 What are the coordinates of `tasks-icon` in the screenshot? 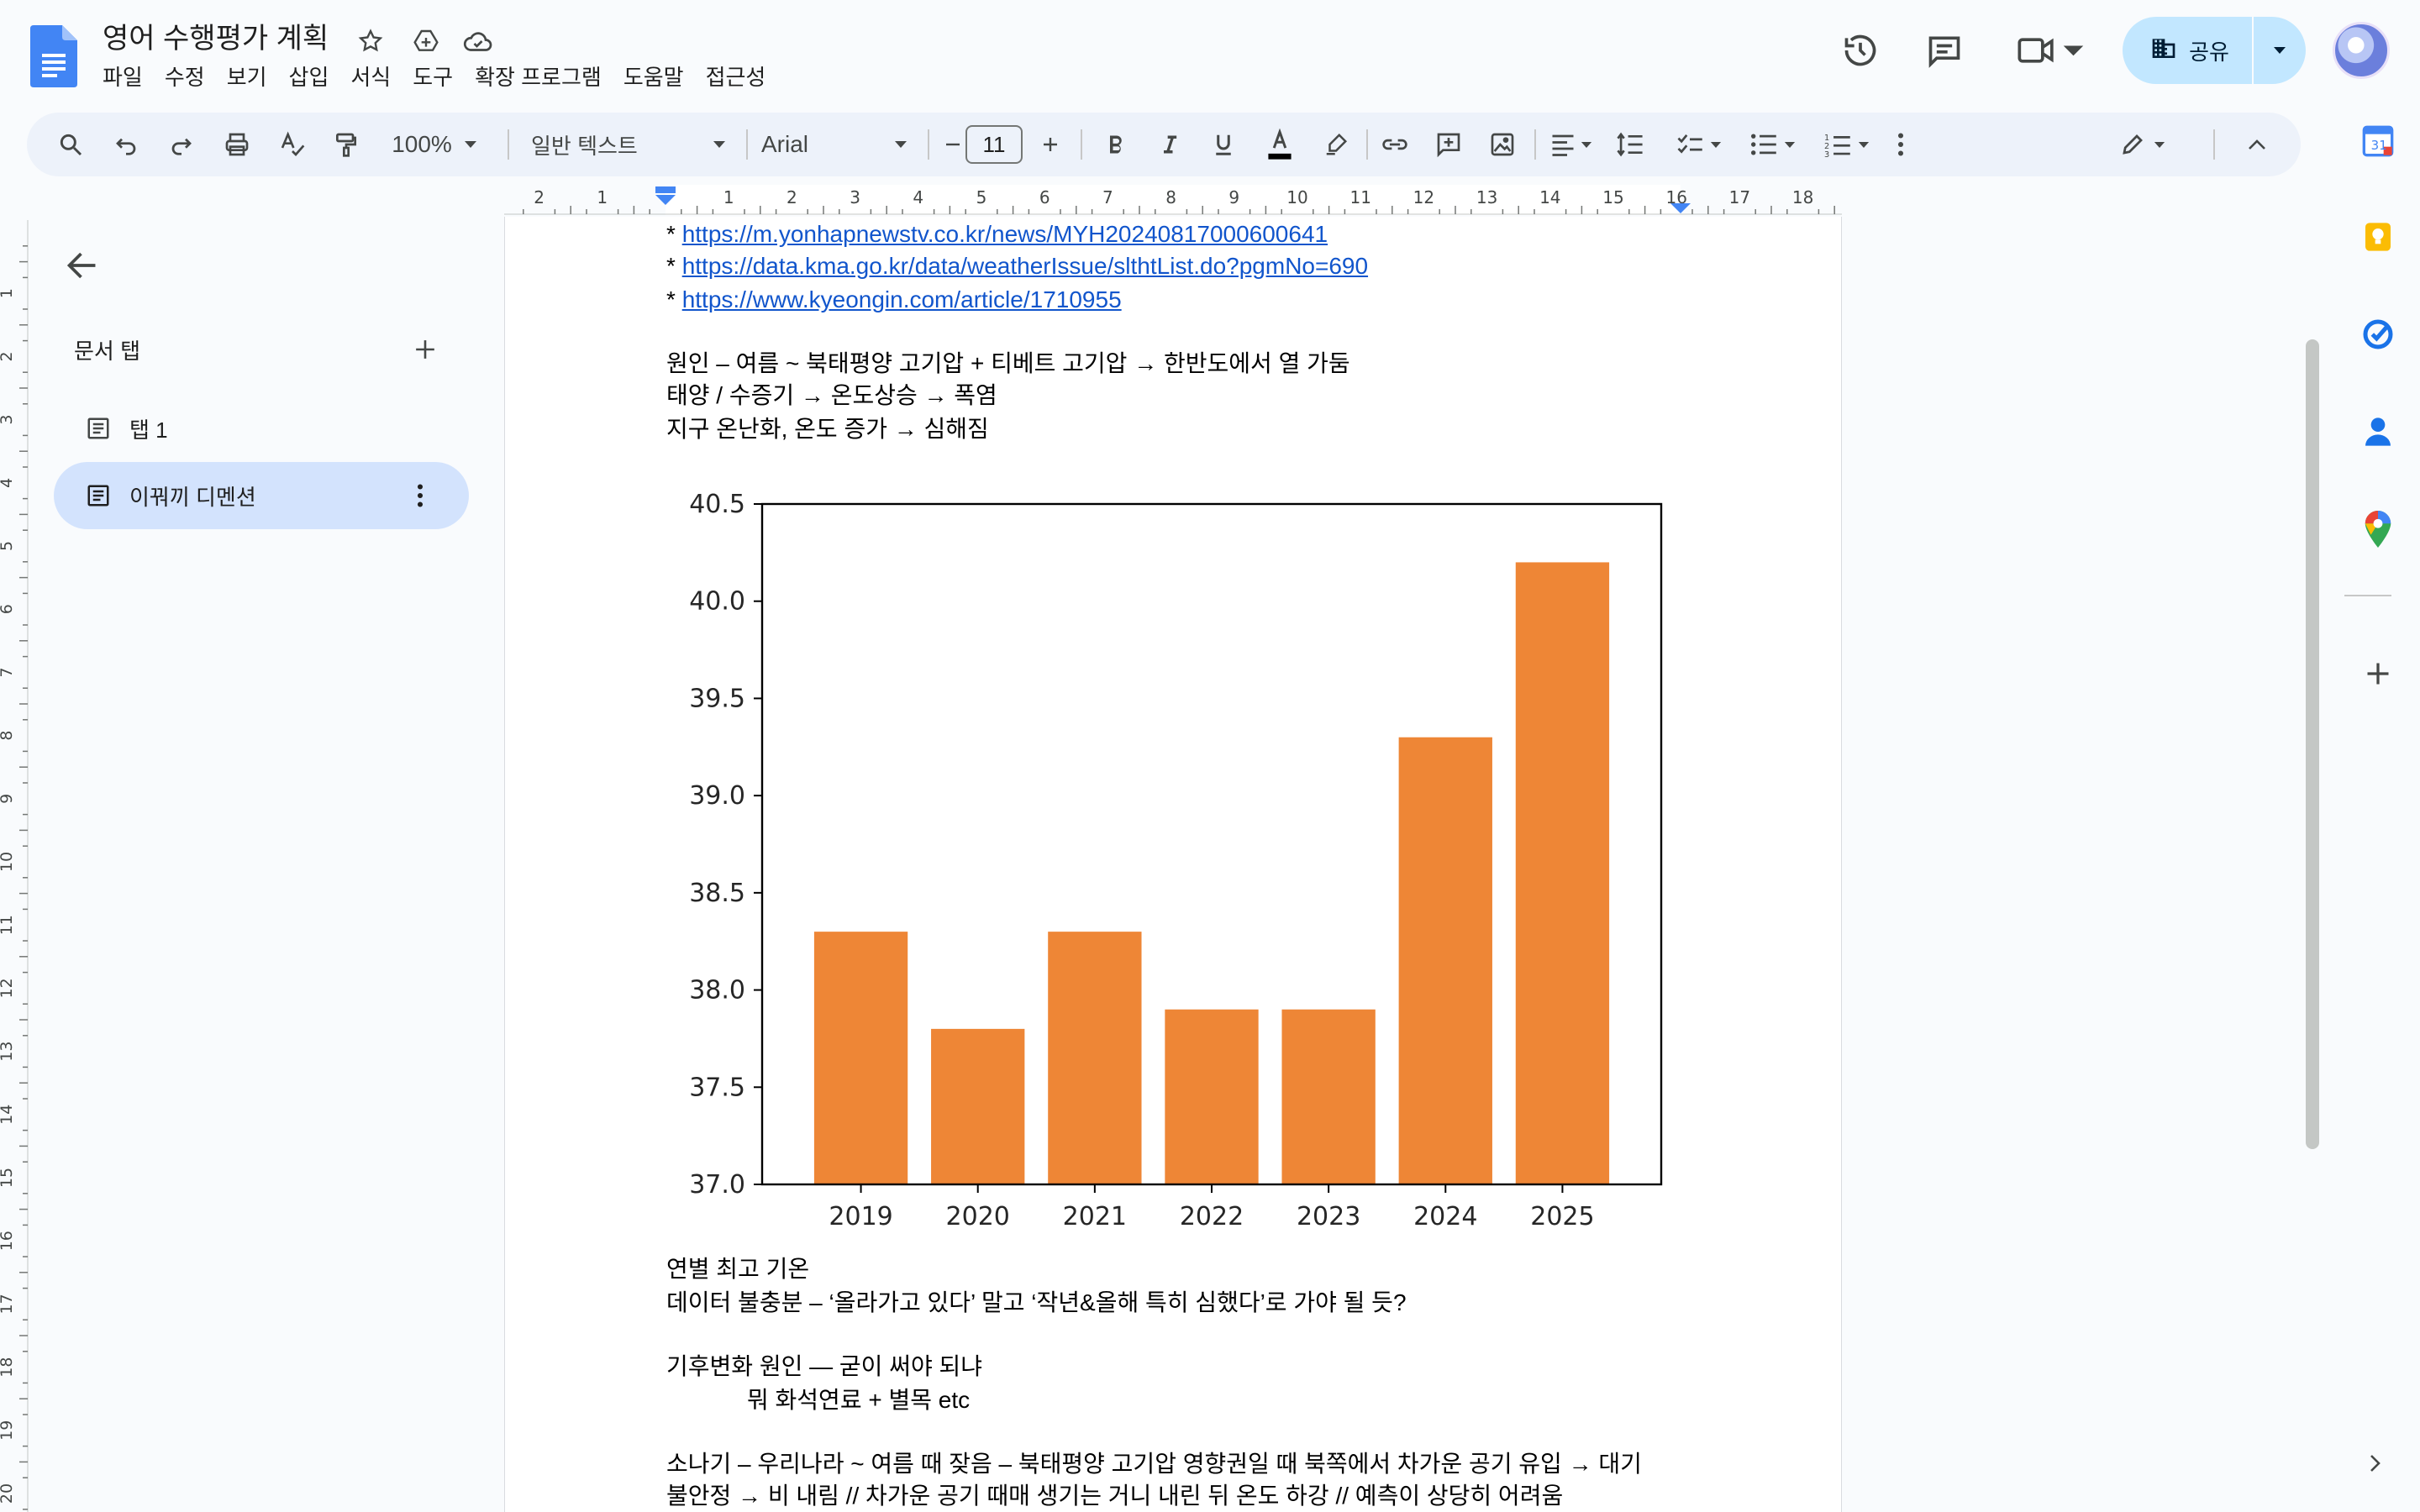 It's located at (2378, 334).